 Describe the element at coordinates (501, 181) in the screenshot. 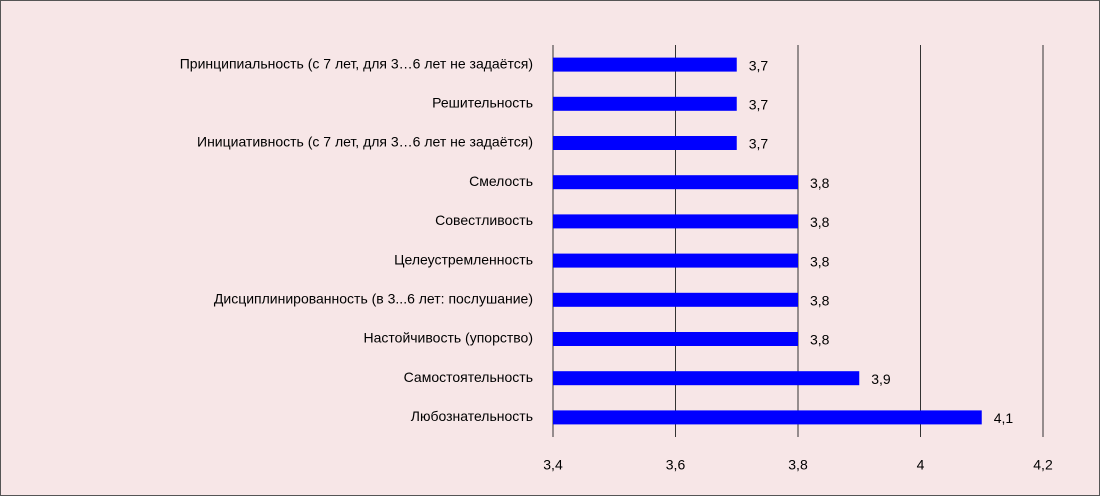

I see `y-tick-label: Смелость` at that location.